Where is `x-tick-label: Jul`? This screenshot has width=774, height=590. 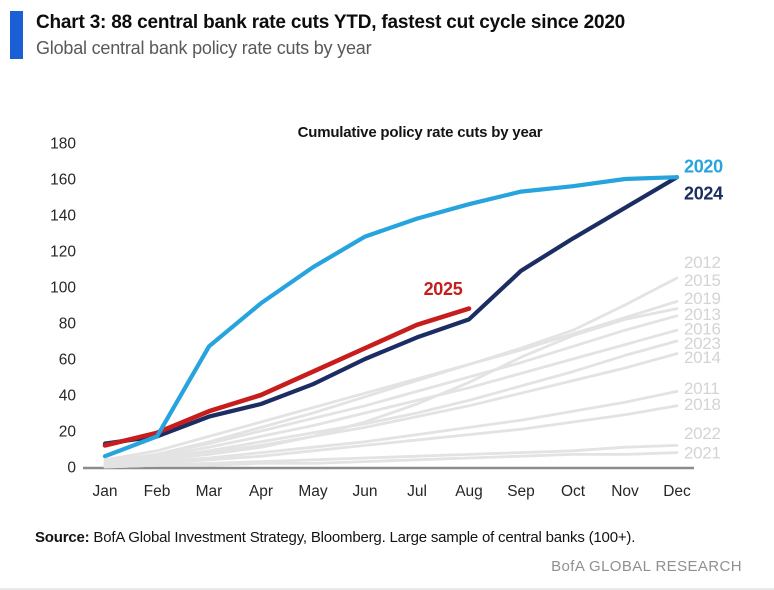
x-tick-label: Jul is located at coordinates (417, 491).